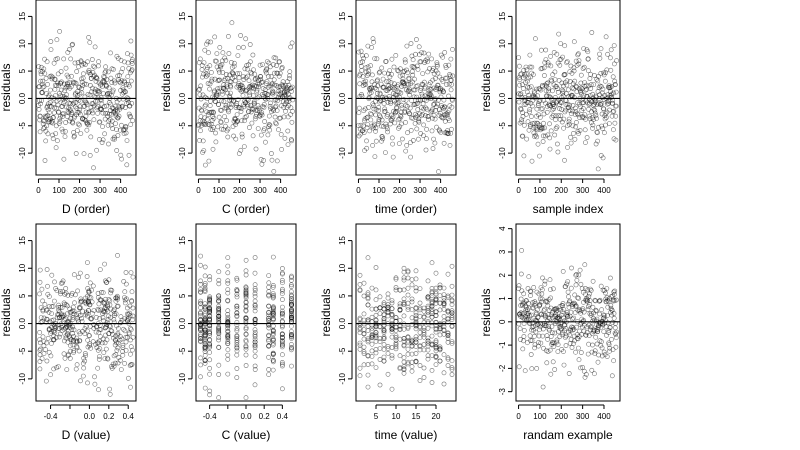 The width and height of the screenshot is (800, 450). I want to click on y-tick-label: 3, so click(502, 251).